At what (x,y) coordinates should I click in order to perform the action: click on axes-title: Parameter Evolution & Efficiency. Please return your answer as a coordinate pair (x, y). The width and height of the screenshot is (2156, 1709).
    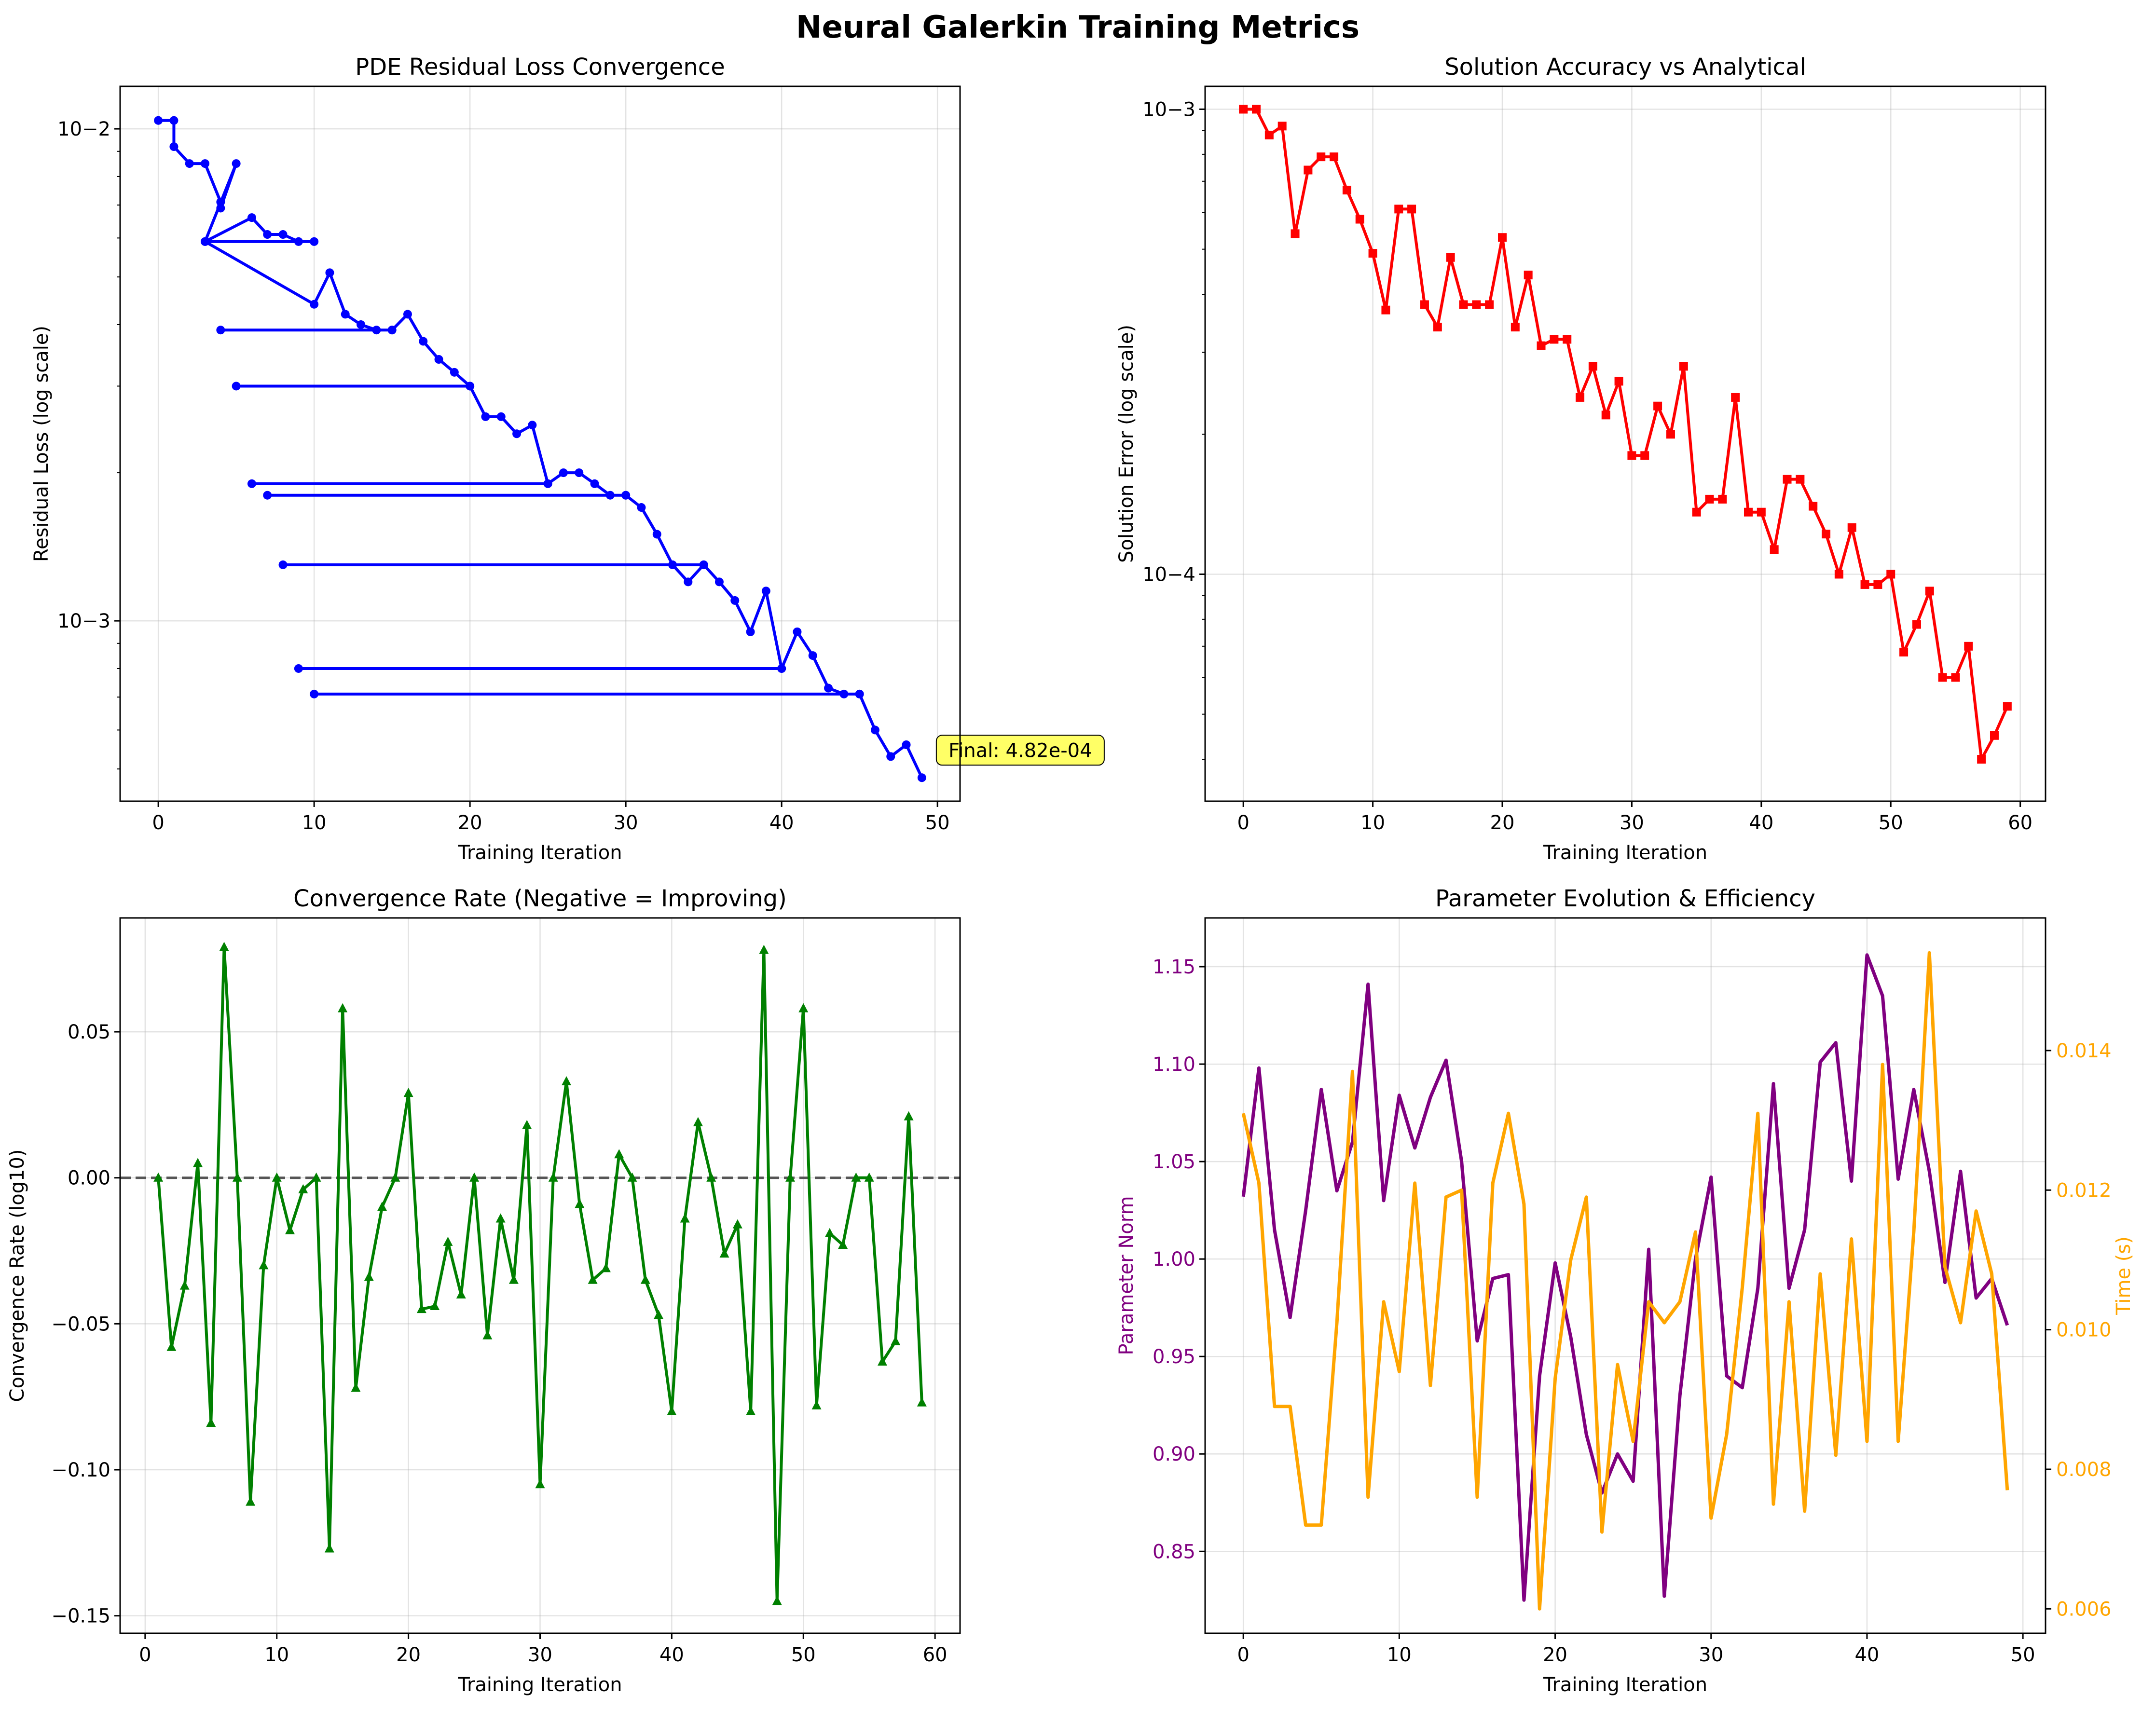
    Looking at the image, I should click on (1625, 898).